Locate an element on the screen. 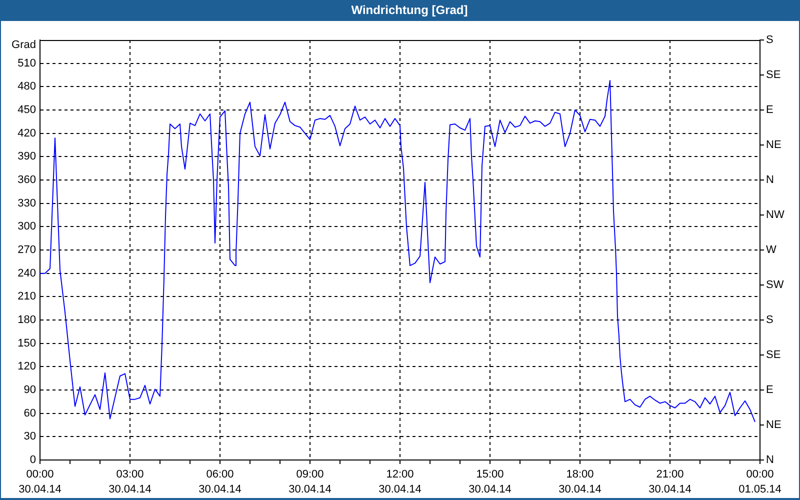 This screenshot has height=500, width=800. y-tick-label: 300 is located at coordinates (27, 226).